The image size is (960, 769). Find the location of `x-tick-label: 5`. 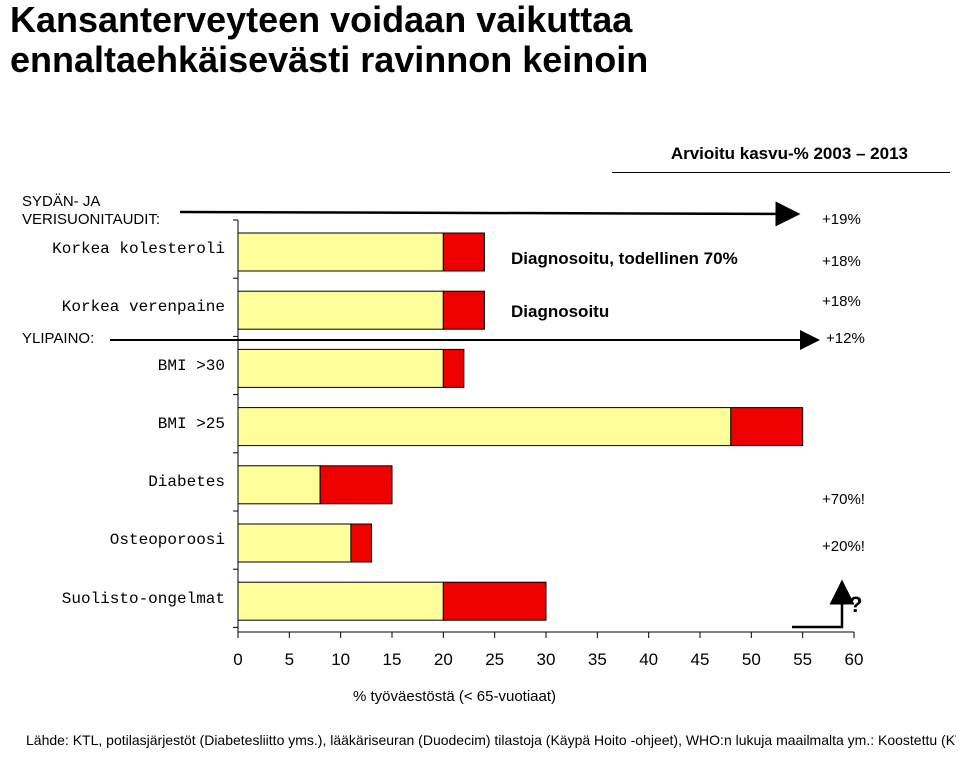

x-tick-label: 5 is located at coordinates (289, 659).